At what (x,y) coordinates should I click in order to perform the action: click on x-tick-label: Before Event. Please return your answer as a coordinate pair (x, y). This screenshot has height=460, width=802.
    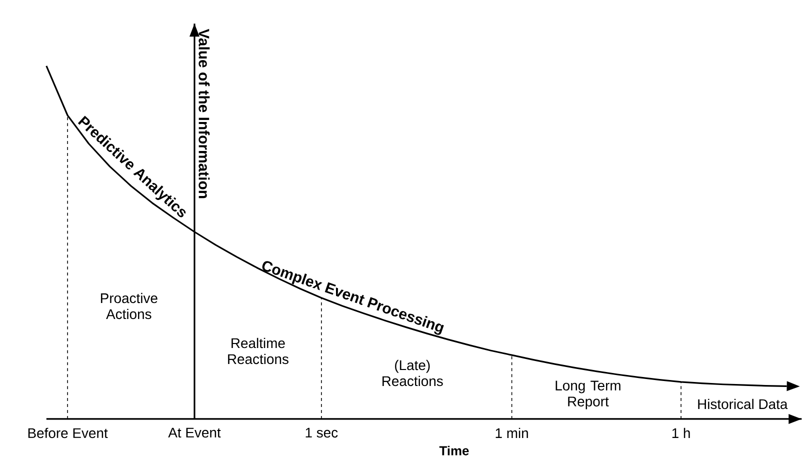
    Looking at the image, I should click on (68, 433).